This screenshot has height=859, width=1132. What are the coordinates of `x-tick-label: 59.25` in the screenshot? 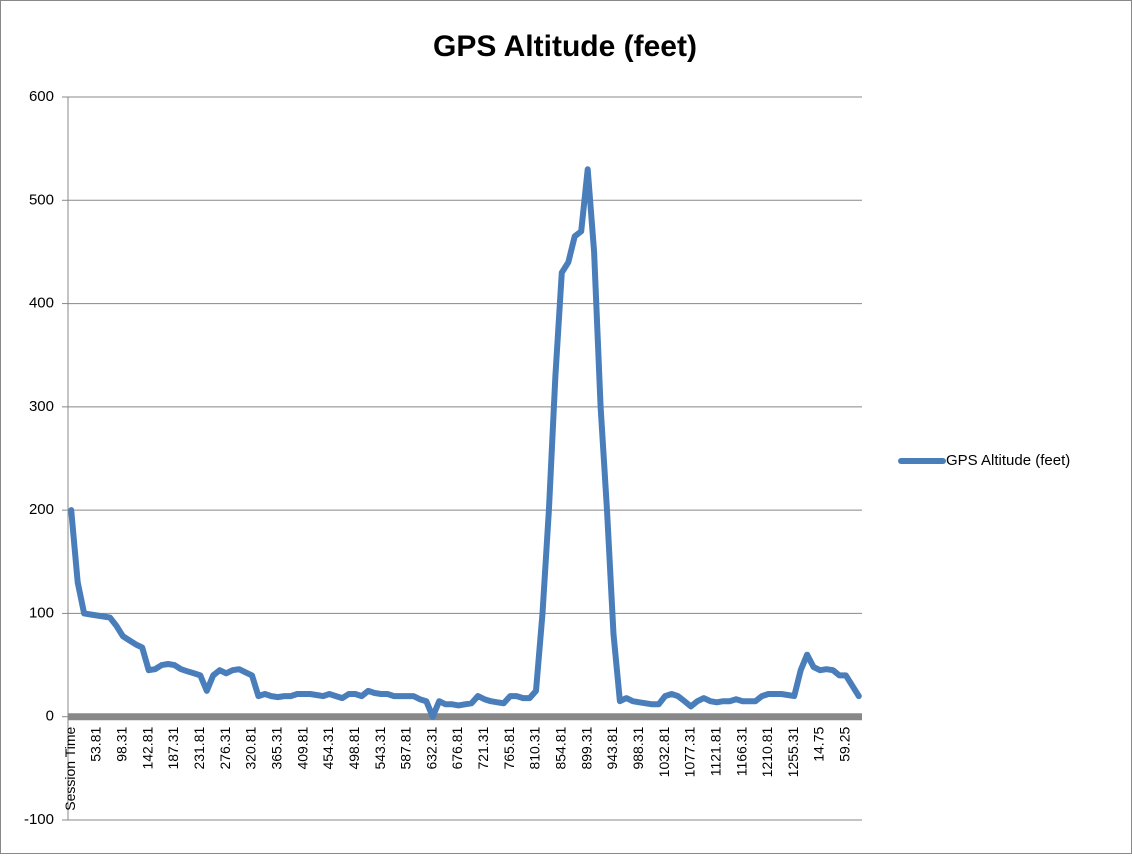 It's located at (845, 744).